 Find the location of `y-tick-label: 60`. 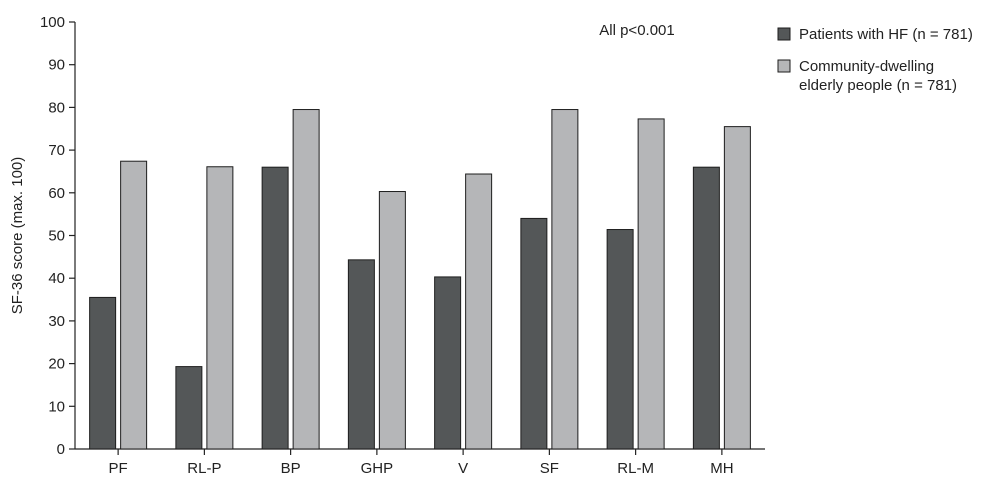

y-tick-label: 60 is located at coordinates (56, 193).